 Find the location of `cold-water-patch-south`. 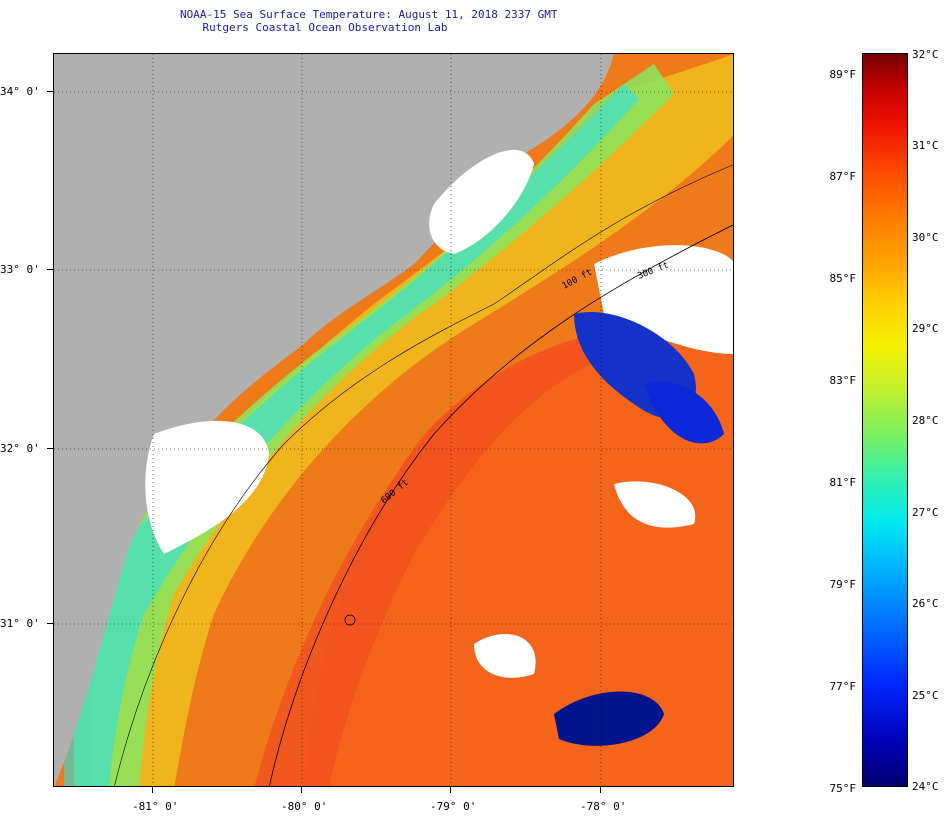

cold-water-patch-south is located at coordinates (609, 718).